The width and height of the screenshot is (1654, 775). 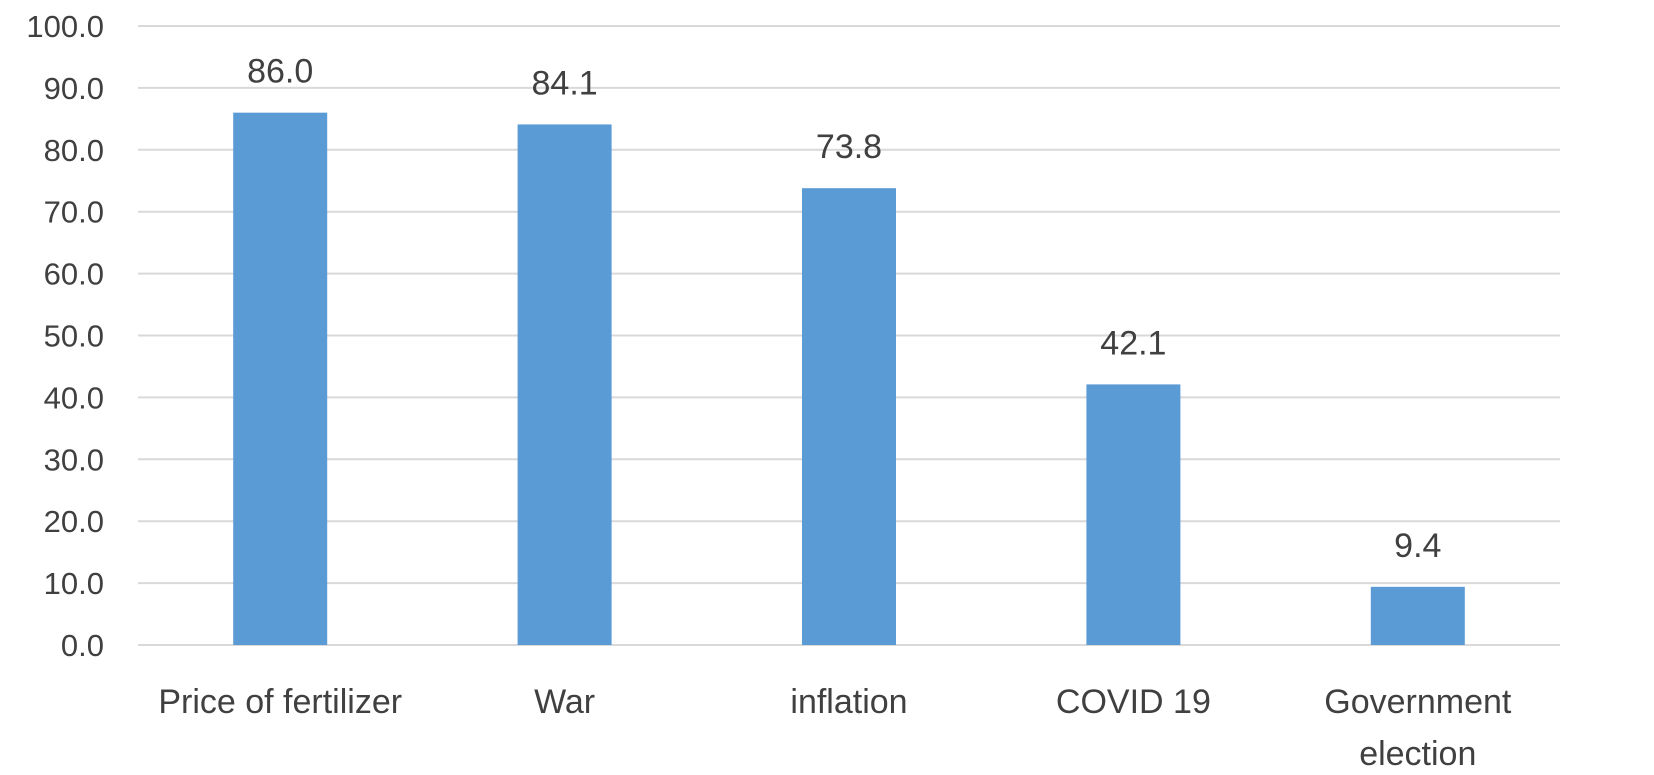 What do you see at coordinates (848, 702) in the screenshot?
I see `x-category-label: inflation` at bounding box center [848, 702].